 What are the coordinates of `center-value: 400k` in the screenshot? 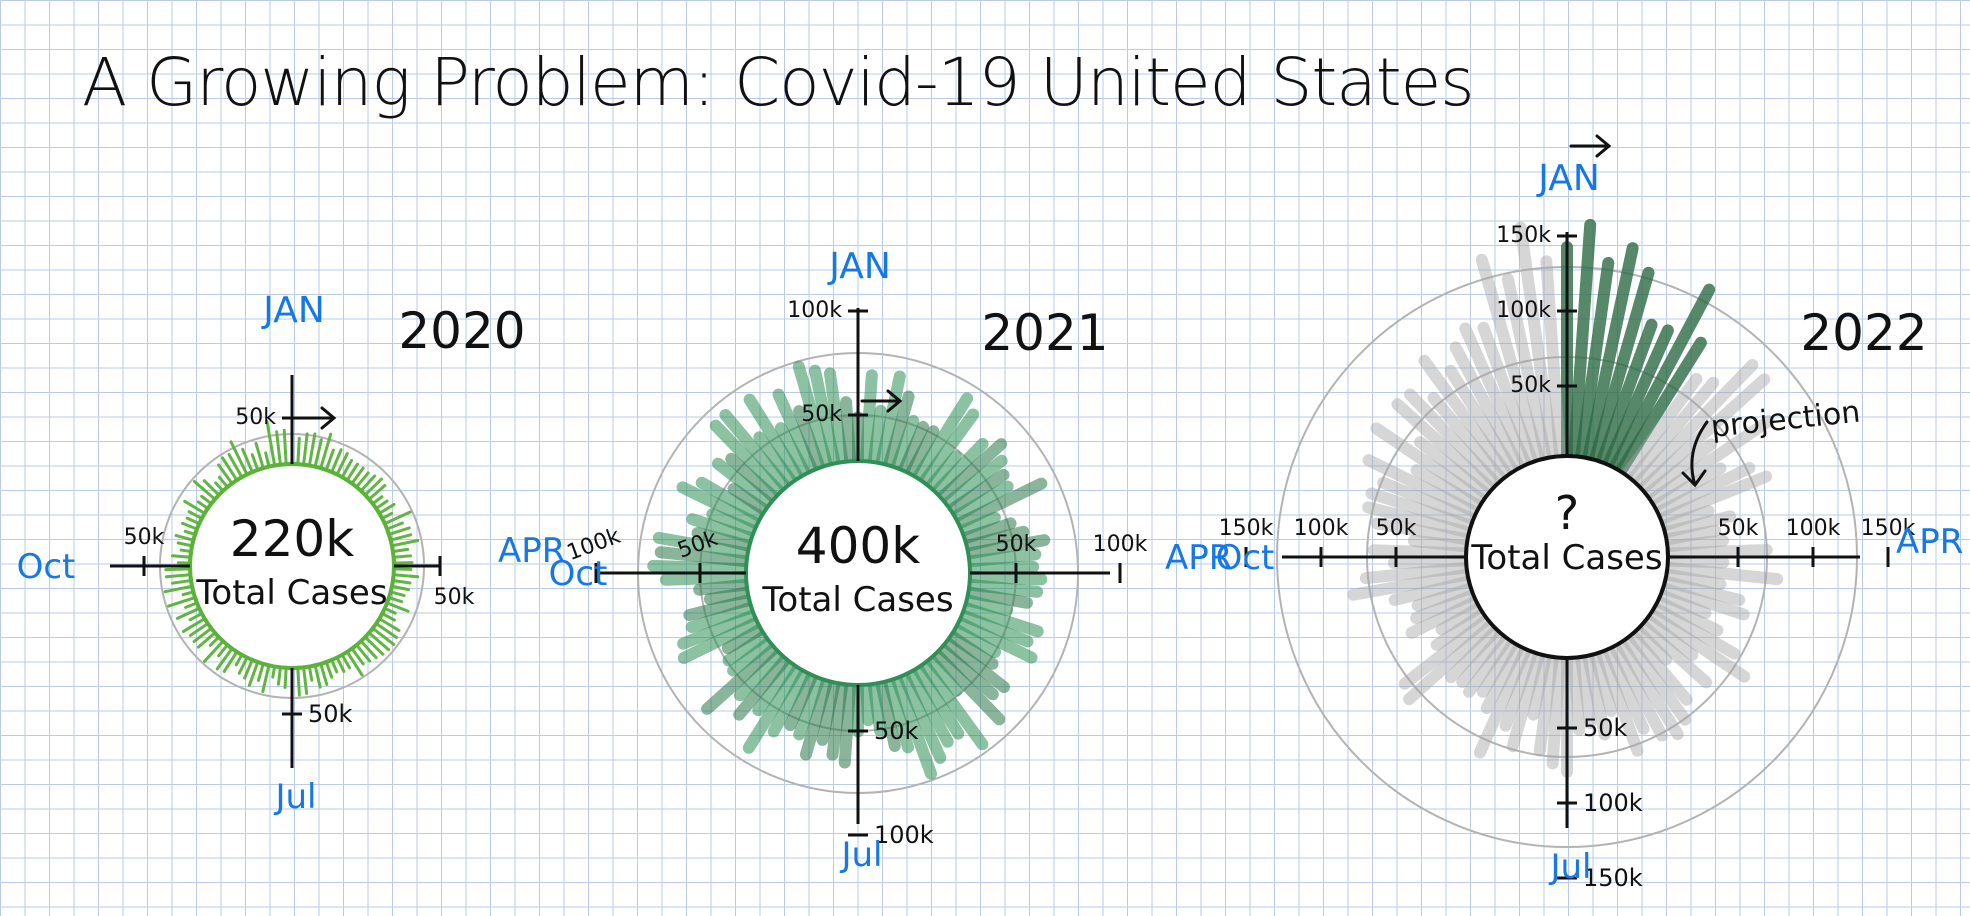 It's located at (858, 546).